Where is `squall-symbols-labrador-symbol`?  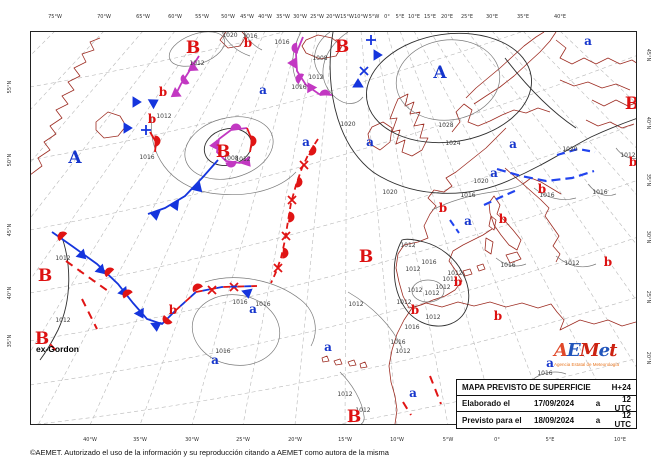 squall-symbols-labrador-symbol is located at coordinates (128, 128).